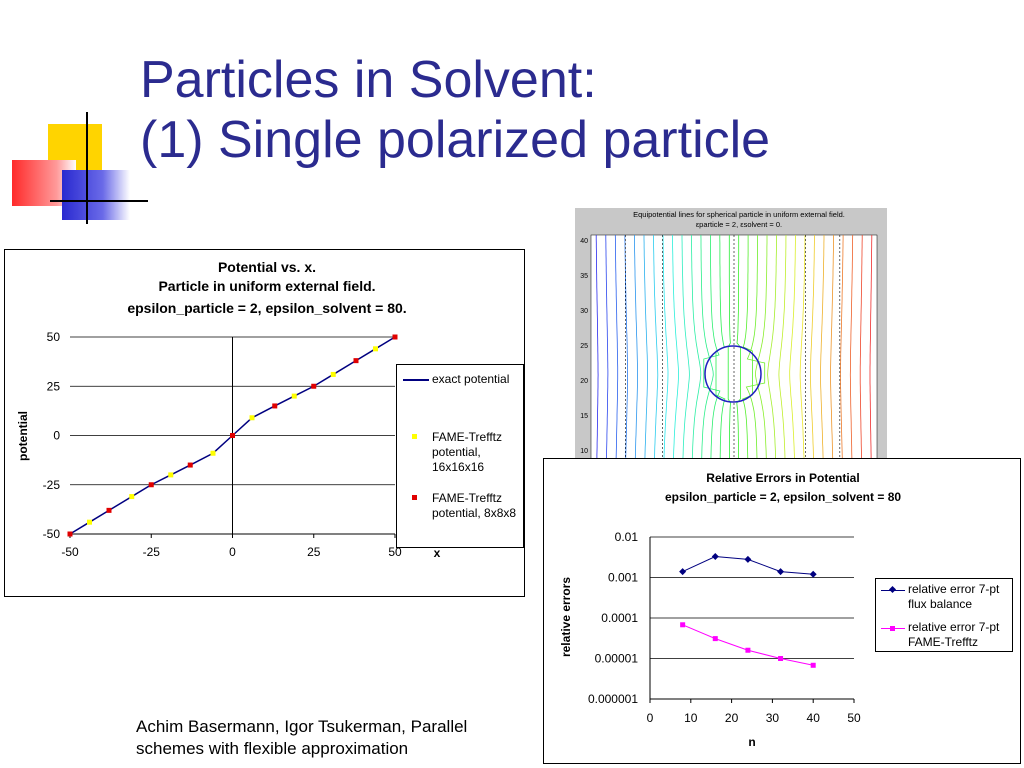  What do you see at coordinates (733, 374) in the screenshot?
I see `particle-circle` at bounding box center [733, 374].